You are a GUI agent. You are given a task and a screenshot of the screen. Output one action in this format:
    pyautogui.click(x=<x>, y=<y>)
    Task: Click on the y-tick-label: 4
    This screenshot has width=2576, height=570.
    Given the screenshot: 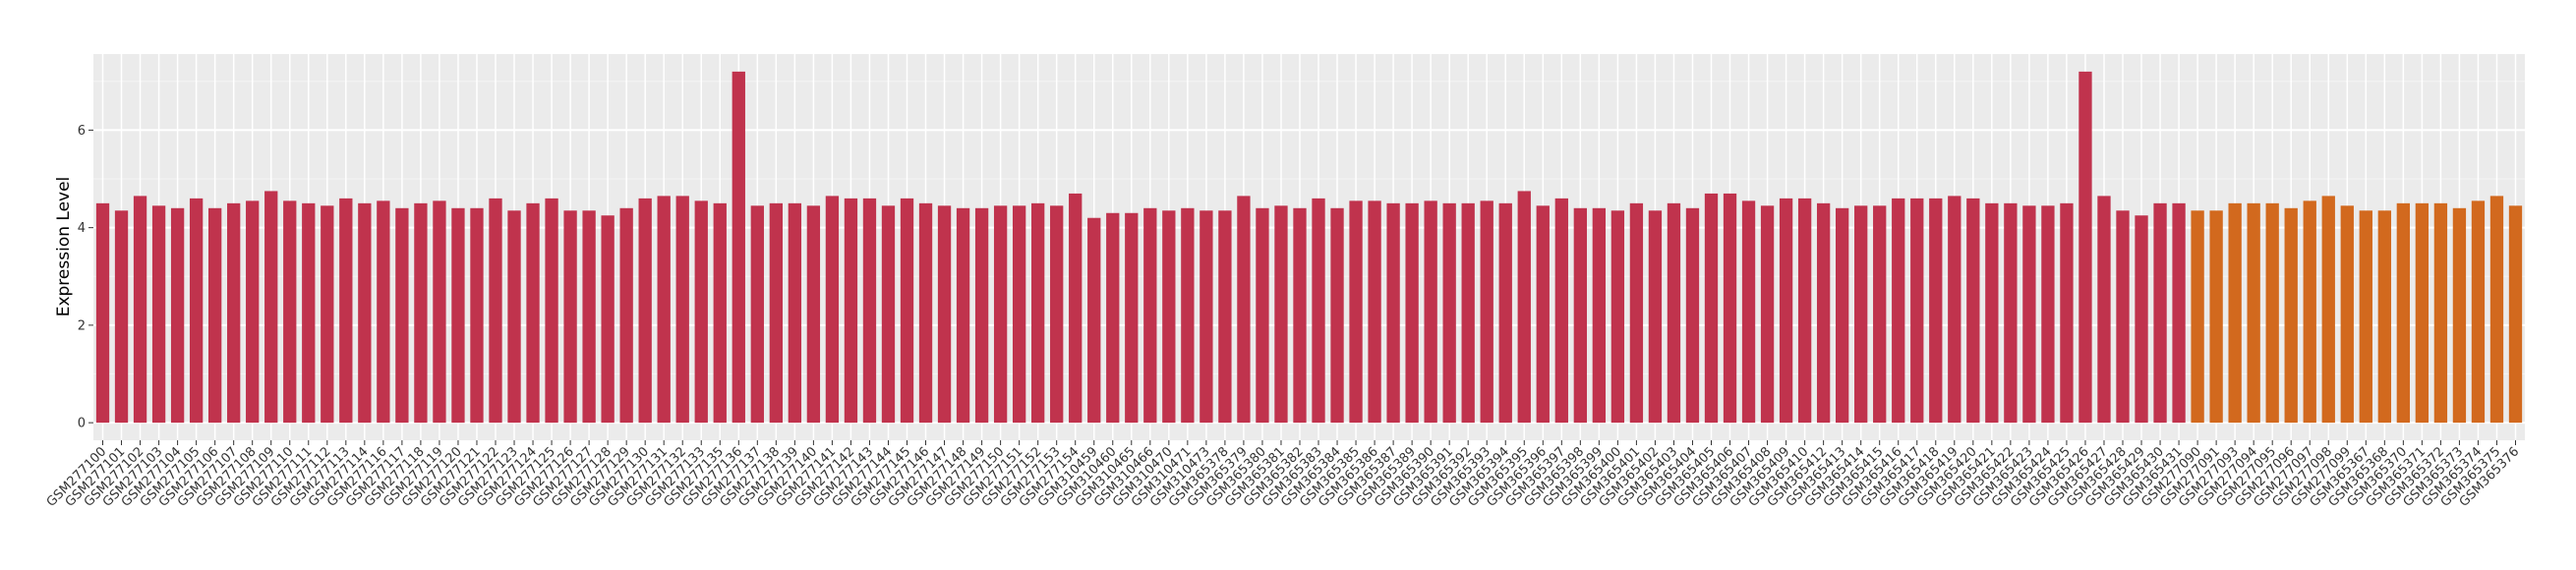 What is the action you would take?
    pyautogui.click(x=82, y=228)
    